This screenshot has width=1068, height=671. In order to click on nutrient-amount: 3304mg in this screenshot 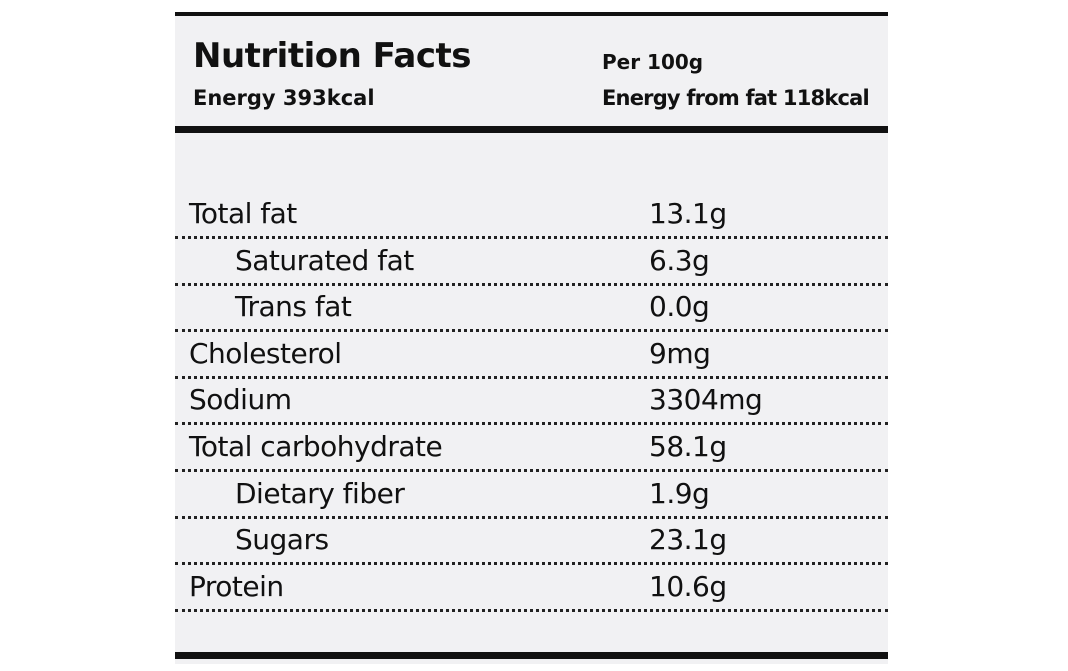, I will do `click(706, 400)`.